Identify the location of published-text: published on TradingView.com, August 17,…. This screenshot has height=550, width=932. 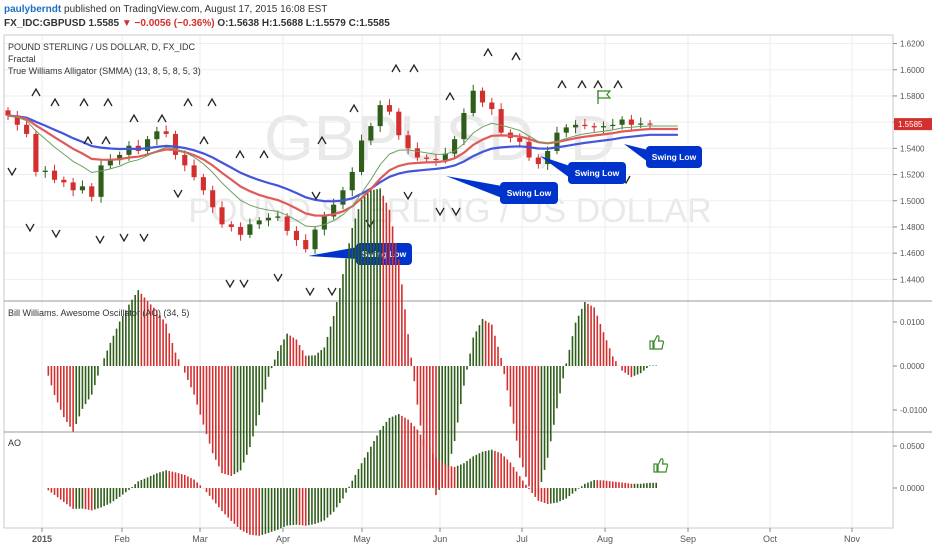
(196, 9).